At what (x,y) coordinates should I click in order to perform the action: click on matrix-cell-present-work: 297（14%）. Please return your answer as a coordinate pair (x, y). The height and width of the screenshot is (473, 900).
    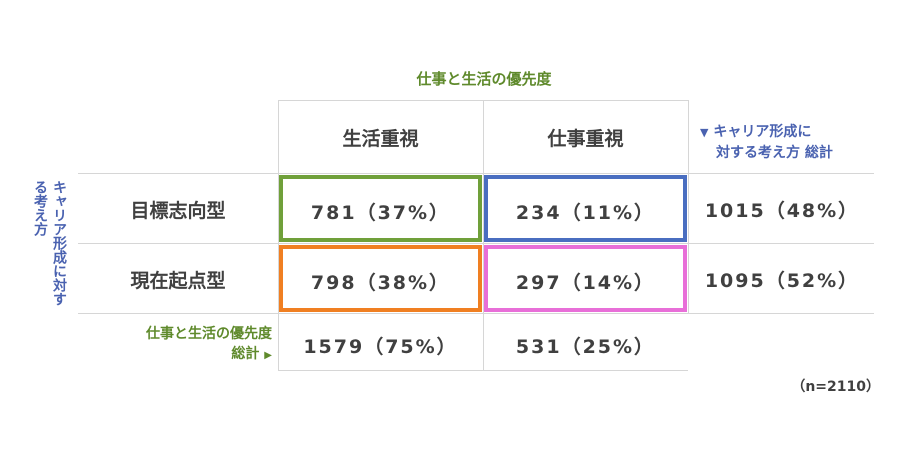
    Looking at the image, I should click on (585, 278).